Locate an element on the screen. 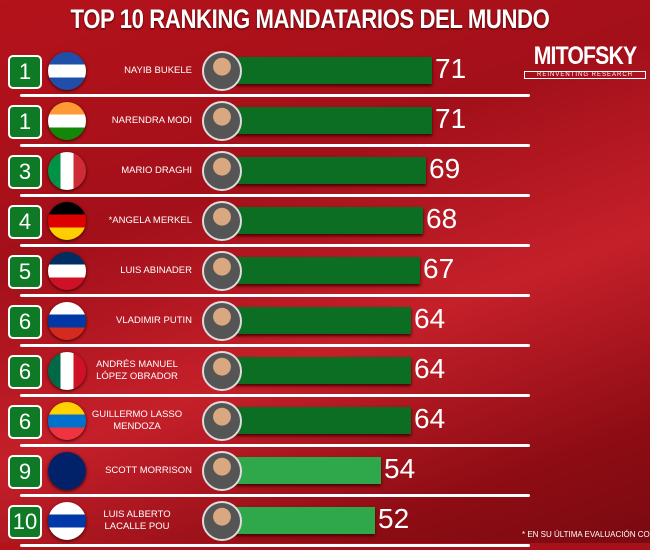 The image size is (650, 550). logo-name: MITOFSKY is located at coordinates (585, 56).